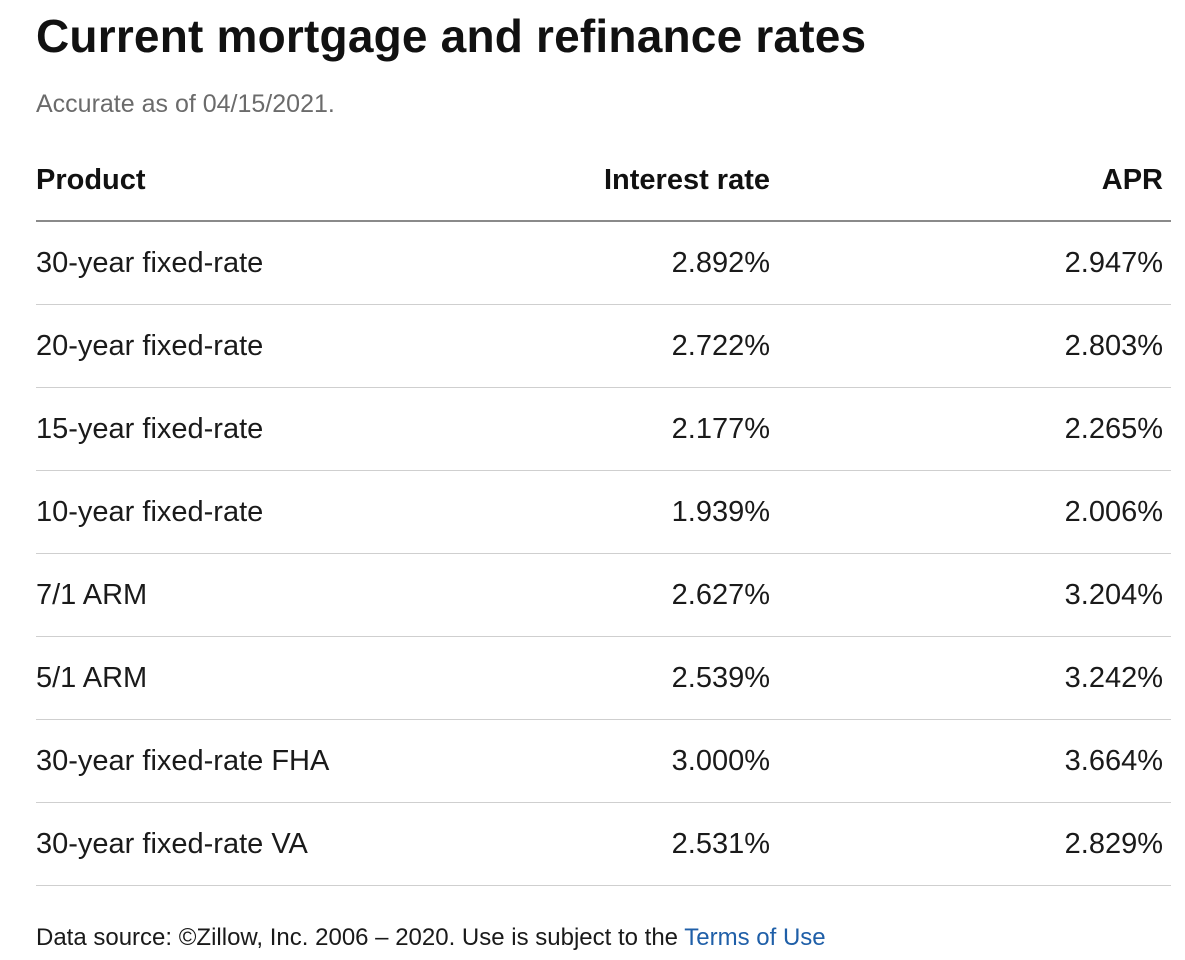  Describe the element at coordinates (276, 346) in the screenshot. I see `product-cell: 20-year fixed-rate` at that location.